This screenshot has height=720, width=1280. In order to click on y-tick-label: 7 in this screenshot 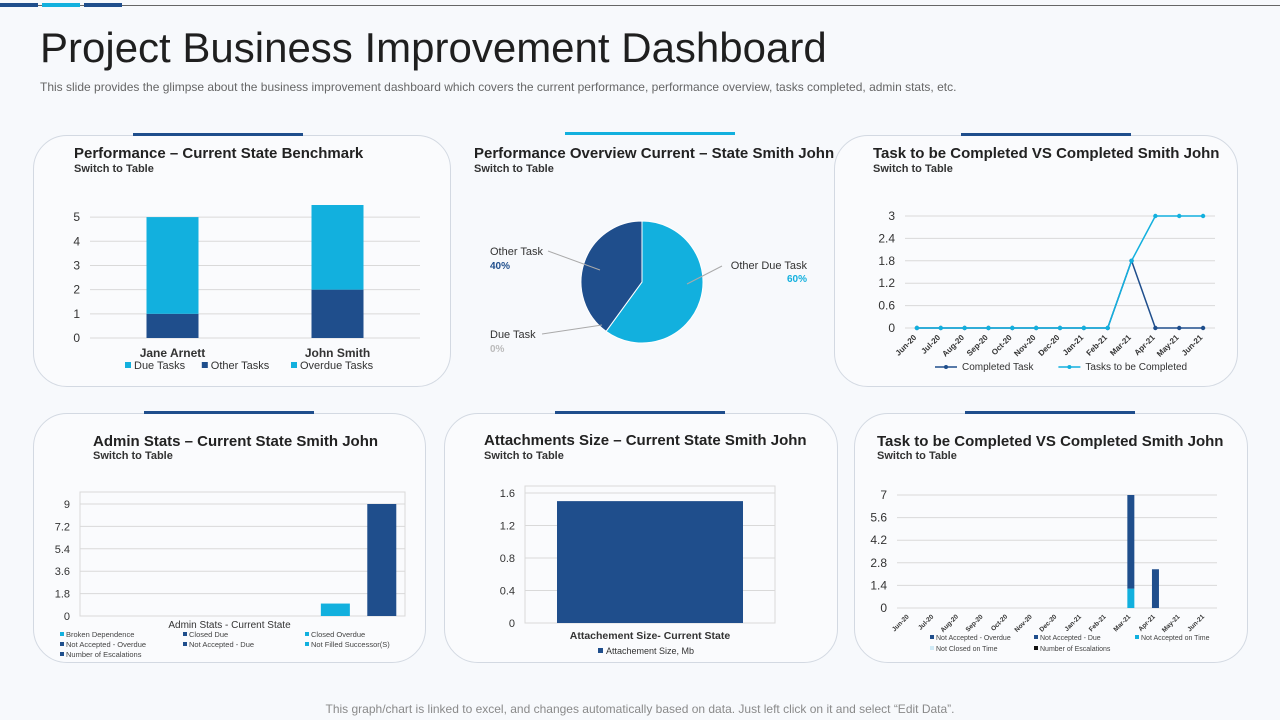, I will do `click(883, 495)`.